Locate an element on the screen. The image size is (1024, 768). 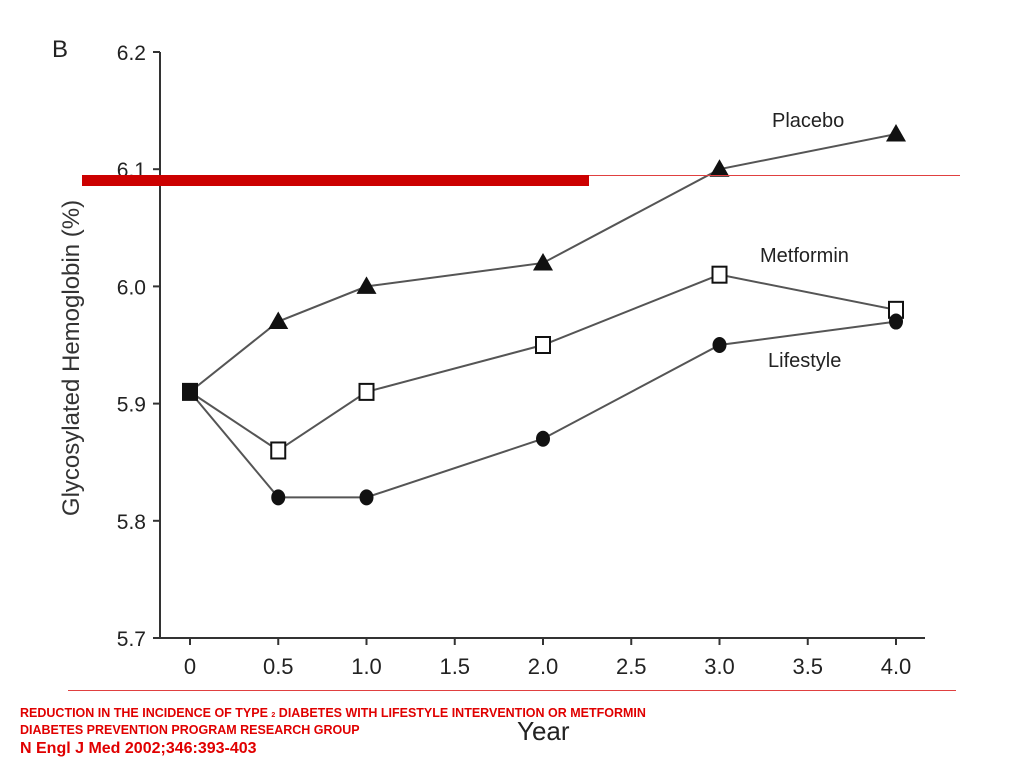
highlight-rule is located at coordinates (774, 175).